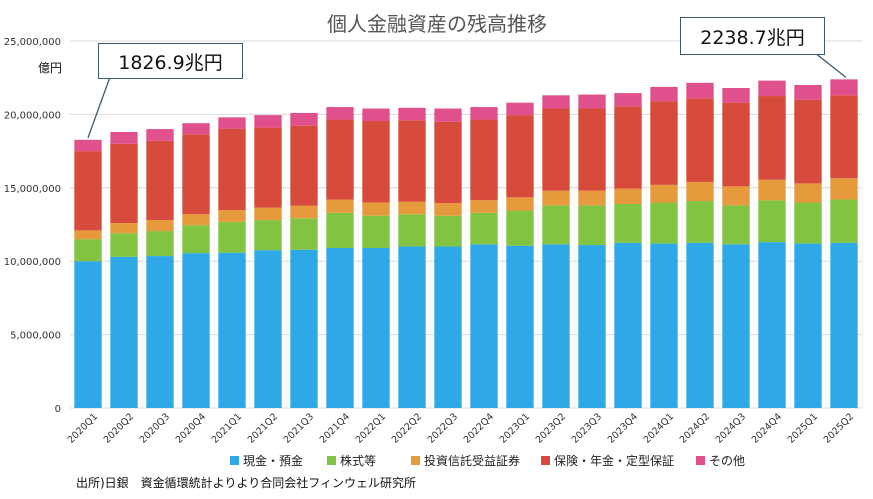  What do you see at coordinates (191, 428) in the screenshot?
I see `x-tick-label: 2020Q4` at bounding box center [191, 428].